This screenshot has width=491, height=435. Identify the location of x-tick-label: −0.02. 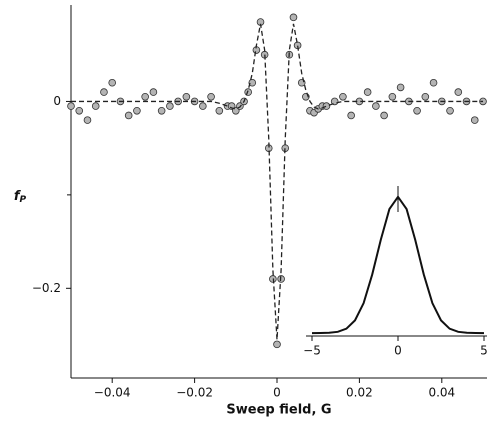
(194, 393).